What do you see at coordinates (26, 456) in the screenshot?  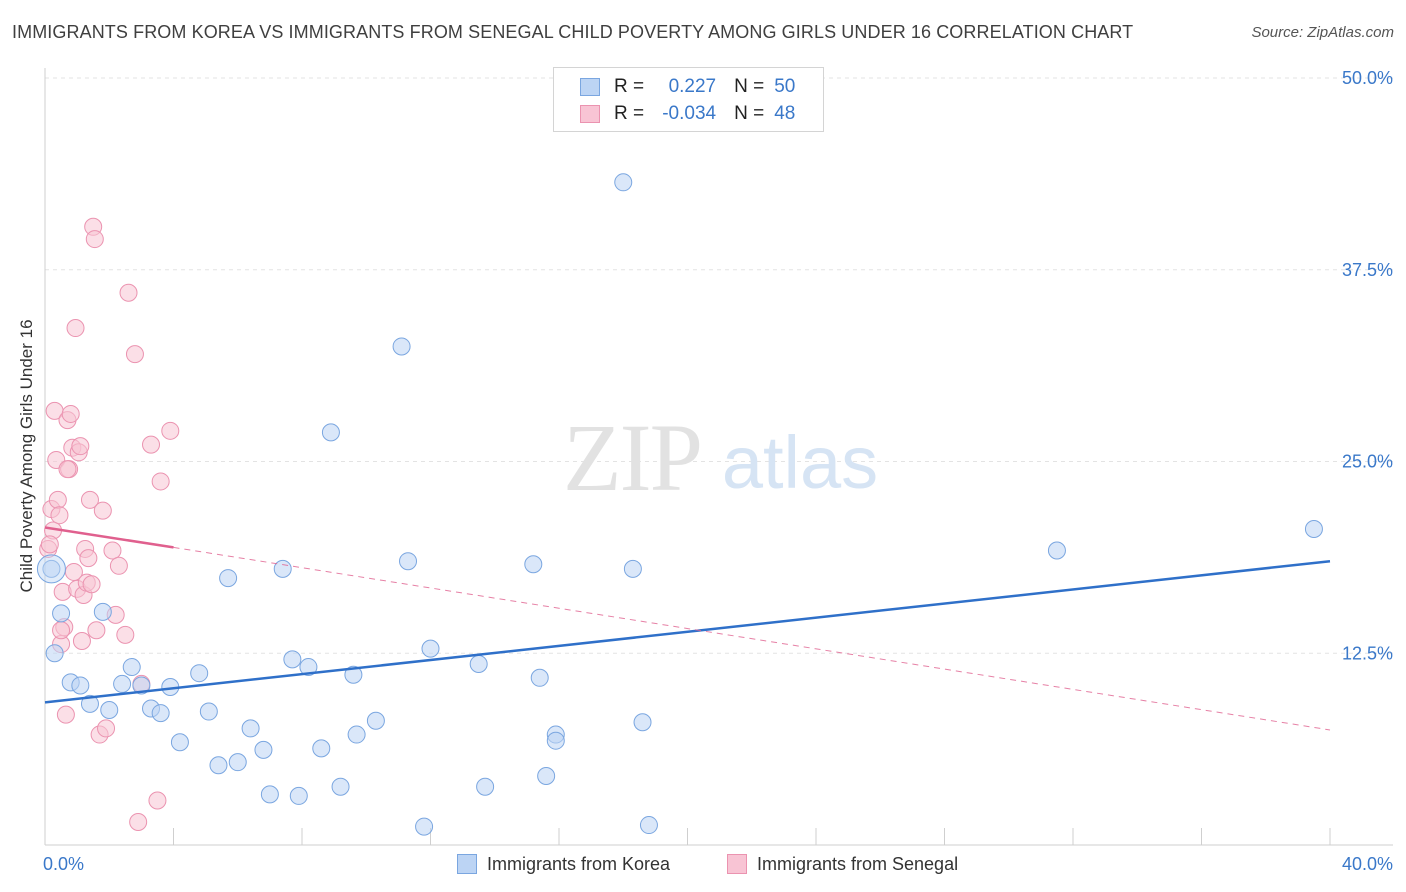 I see `y-axis-label: Child Poverty Among Girls Under 16` at bounding box center [26, 456].